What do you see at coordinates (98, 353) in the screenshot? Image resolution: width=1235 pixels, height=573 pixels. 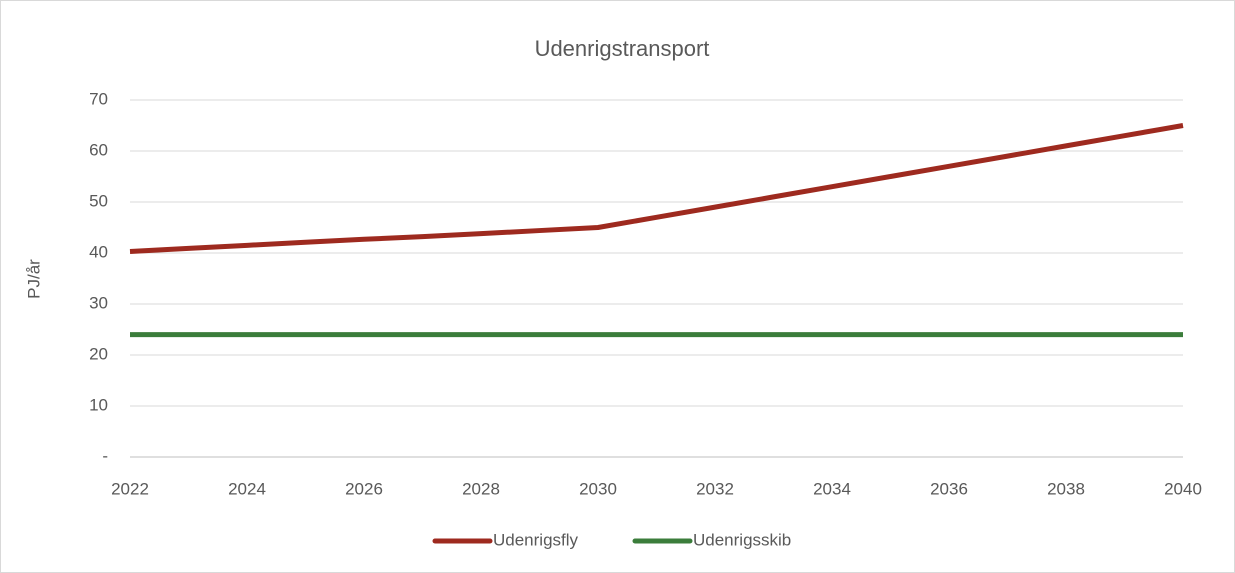 I see `y-tick-label: 20` at bounding box center [98, 353].